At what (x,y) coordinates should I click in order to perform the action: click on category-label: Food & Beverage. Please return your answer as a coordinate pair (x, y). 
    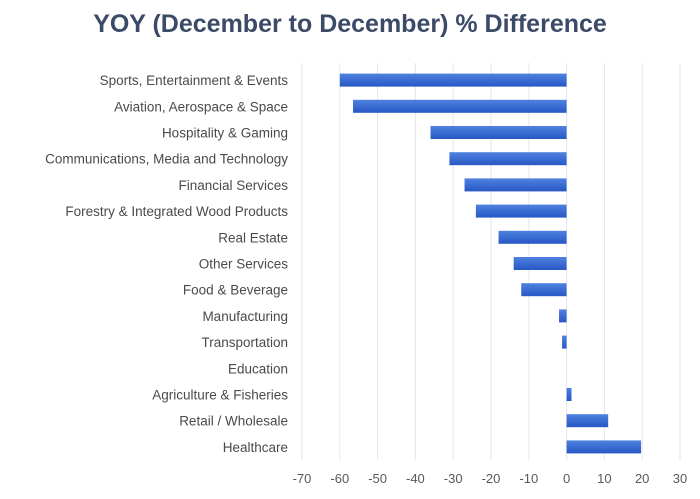
    Looking at the image, I should click on (235, 290).